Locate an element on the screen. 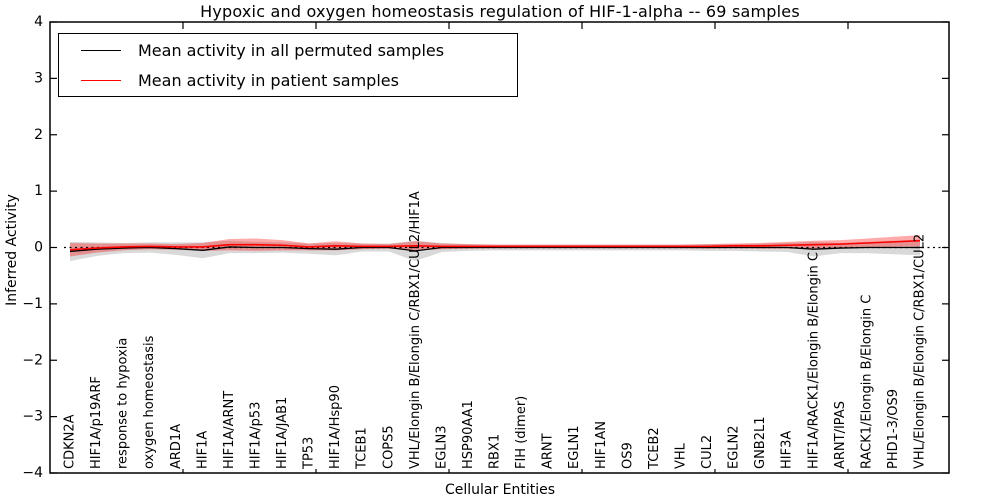 The image size is (1000, 500). legend-item-permuted: Mean activity in all permuted samples is located at coordinates (288, 50).